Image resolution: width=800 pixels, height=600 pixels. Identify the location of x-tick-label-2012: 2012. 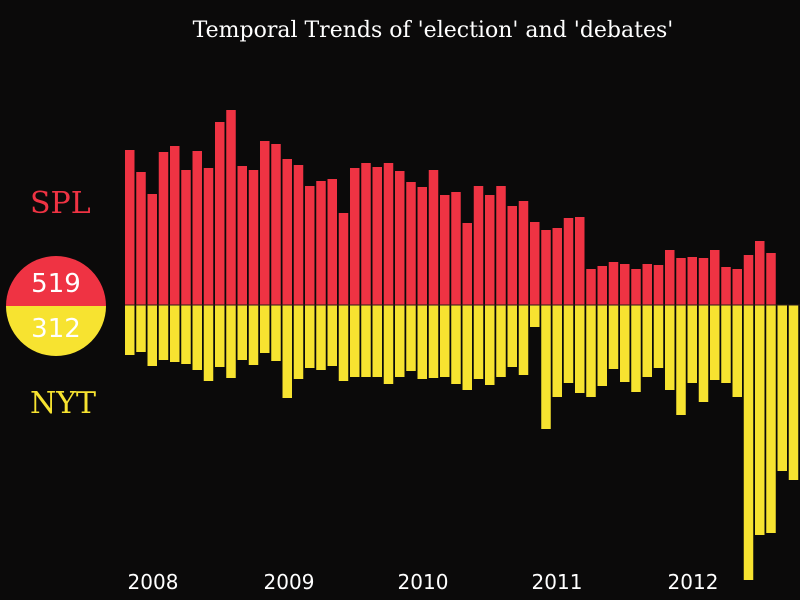
(693, 582).